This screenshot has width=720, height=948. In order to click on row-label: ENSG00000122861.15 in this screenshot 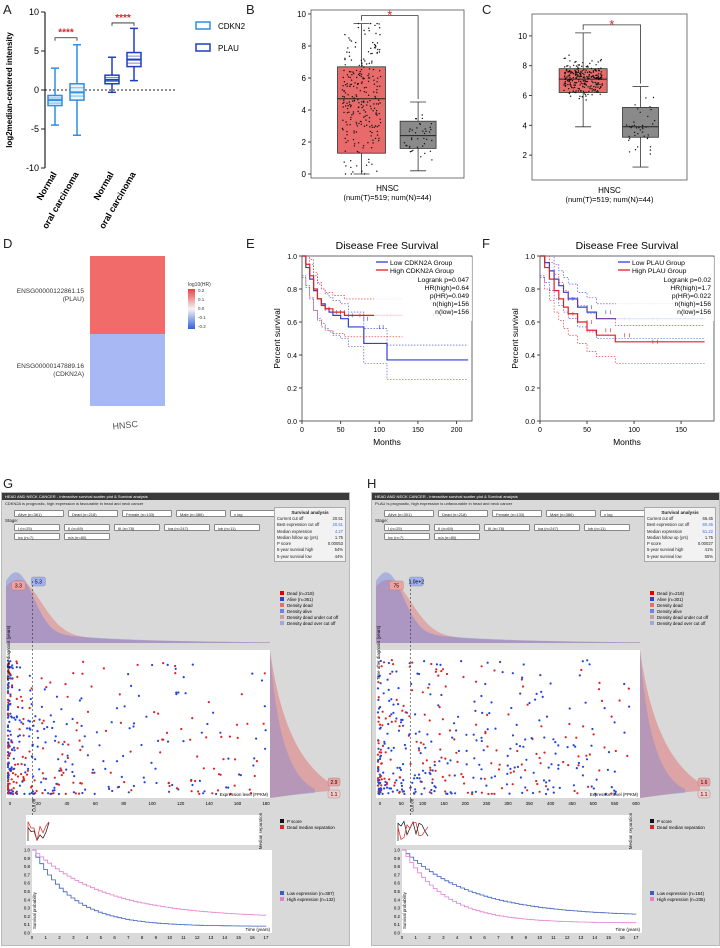, I will do `click(51, 291)`.